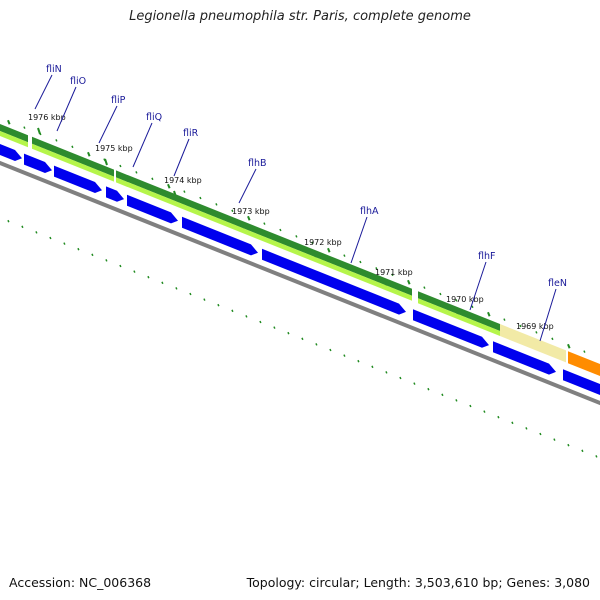 This screenshot has height=600, width=600. What do you see at coordinates (535, 326) in the screenshot?
I see `position-label: 1969 kbp` at bounding box center [535, 326].